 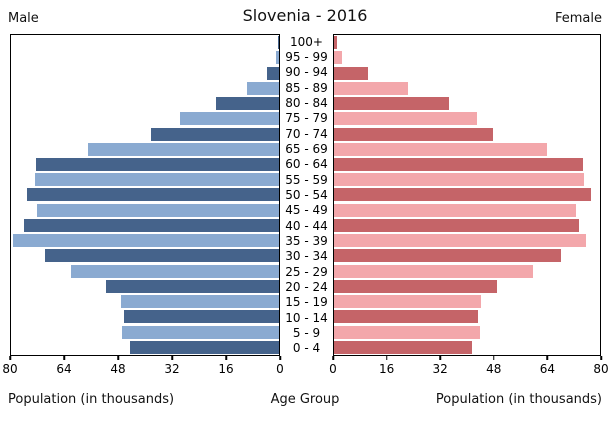 I want to click on age-group-label-10-14: 10 - 14, so click(x=306, y=317).